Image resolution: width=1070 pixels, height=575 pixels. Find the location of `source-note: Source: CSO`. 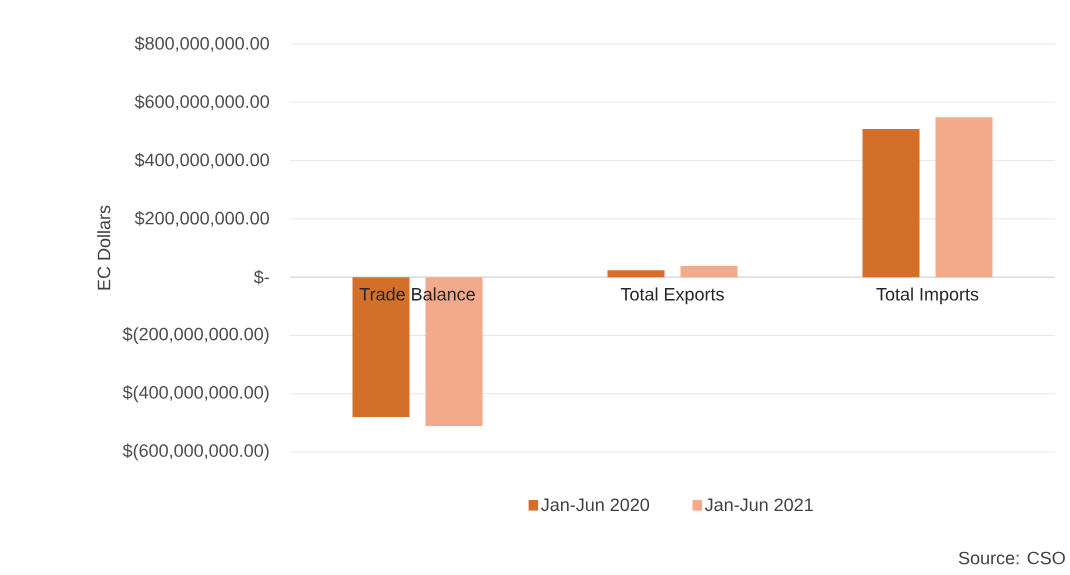

source-note: Source: CSO is located at coordinates (1011, 558).